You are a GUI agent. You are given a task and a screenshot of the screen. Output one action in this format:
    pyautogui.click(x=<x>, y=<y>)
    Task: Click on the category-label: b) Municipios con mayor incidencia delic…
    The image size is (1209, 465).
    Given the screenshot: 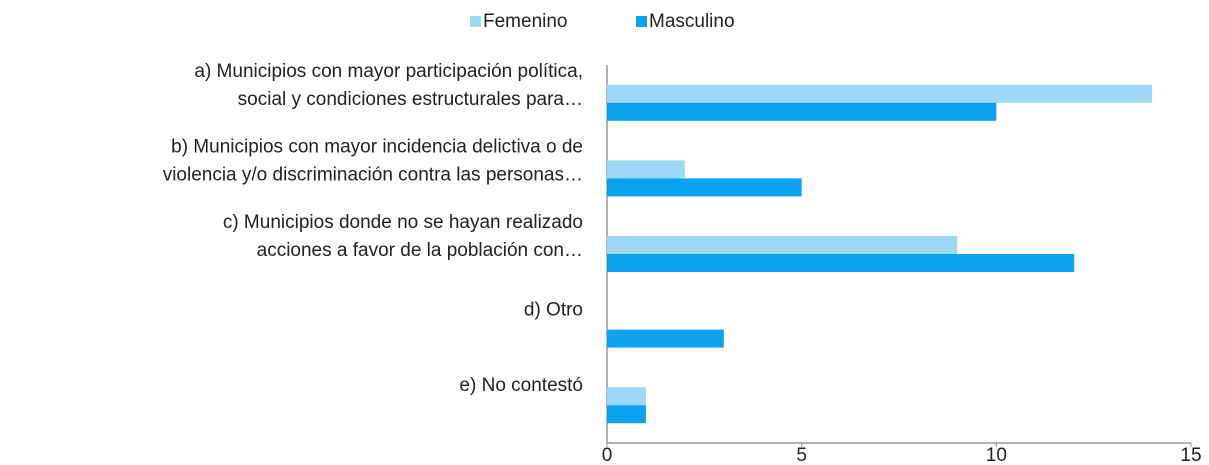 What is the action you would take?
    pyautogui.click(x=377, y=146)
    